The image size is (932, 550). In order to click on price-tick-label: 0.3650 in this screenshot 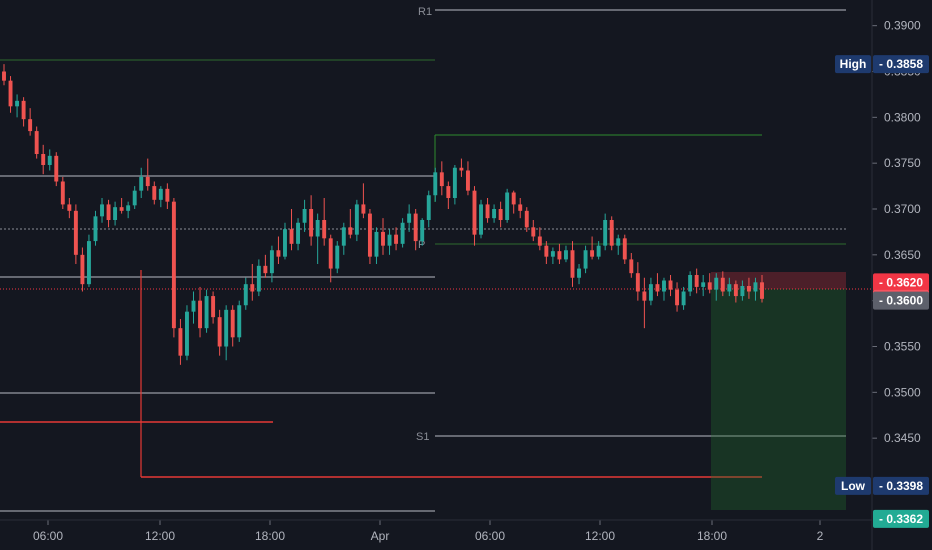, I will do `click(902, 255)`.